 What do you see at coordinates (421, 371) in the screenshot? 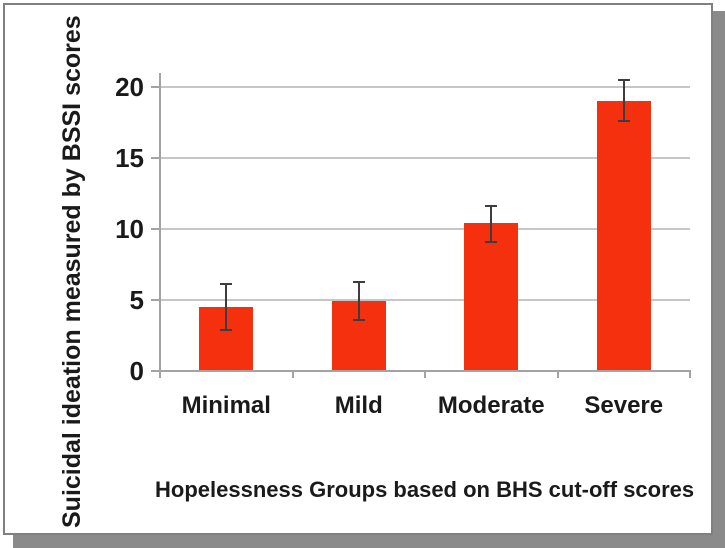
I see `x-axis-line` at bounding box center [421, 371].